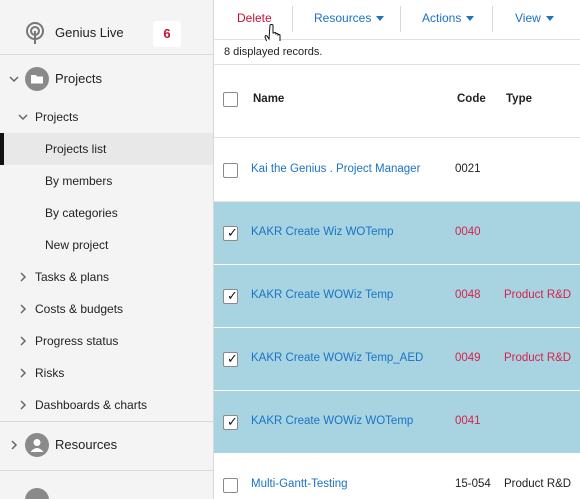 The width and height of the screenshot is (580, 499). Describe the element at coordinates (106, 373) in the screenshot. I see `sidebar-group-risks: Risks` at that location.